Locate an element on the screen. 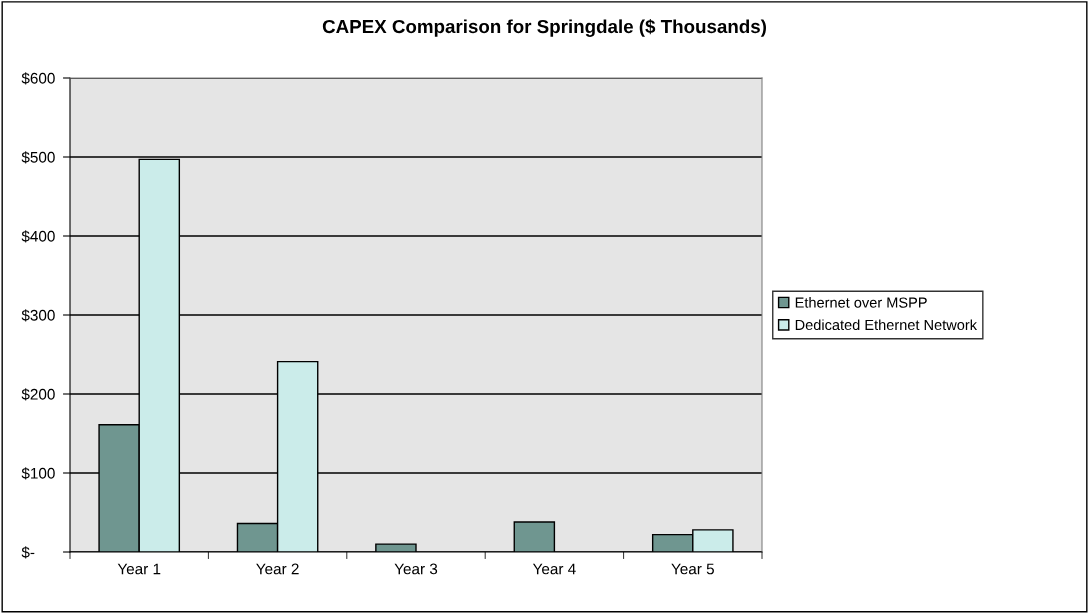 The height and width of the screenshot is (613, 1089). x-tick-label: Year 1 is located at coordinates (139, 569).